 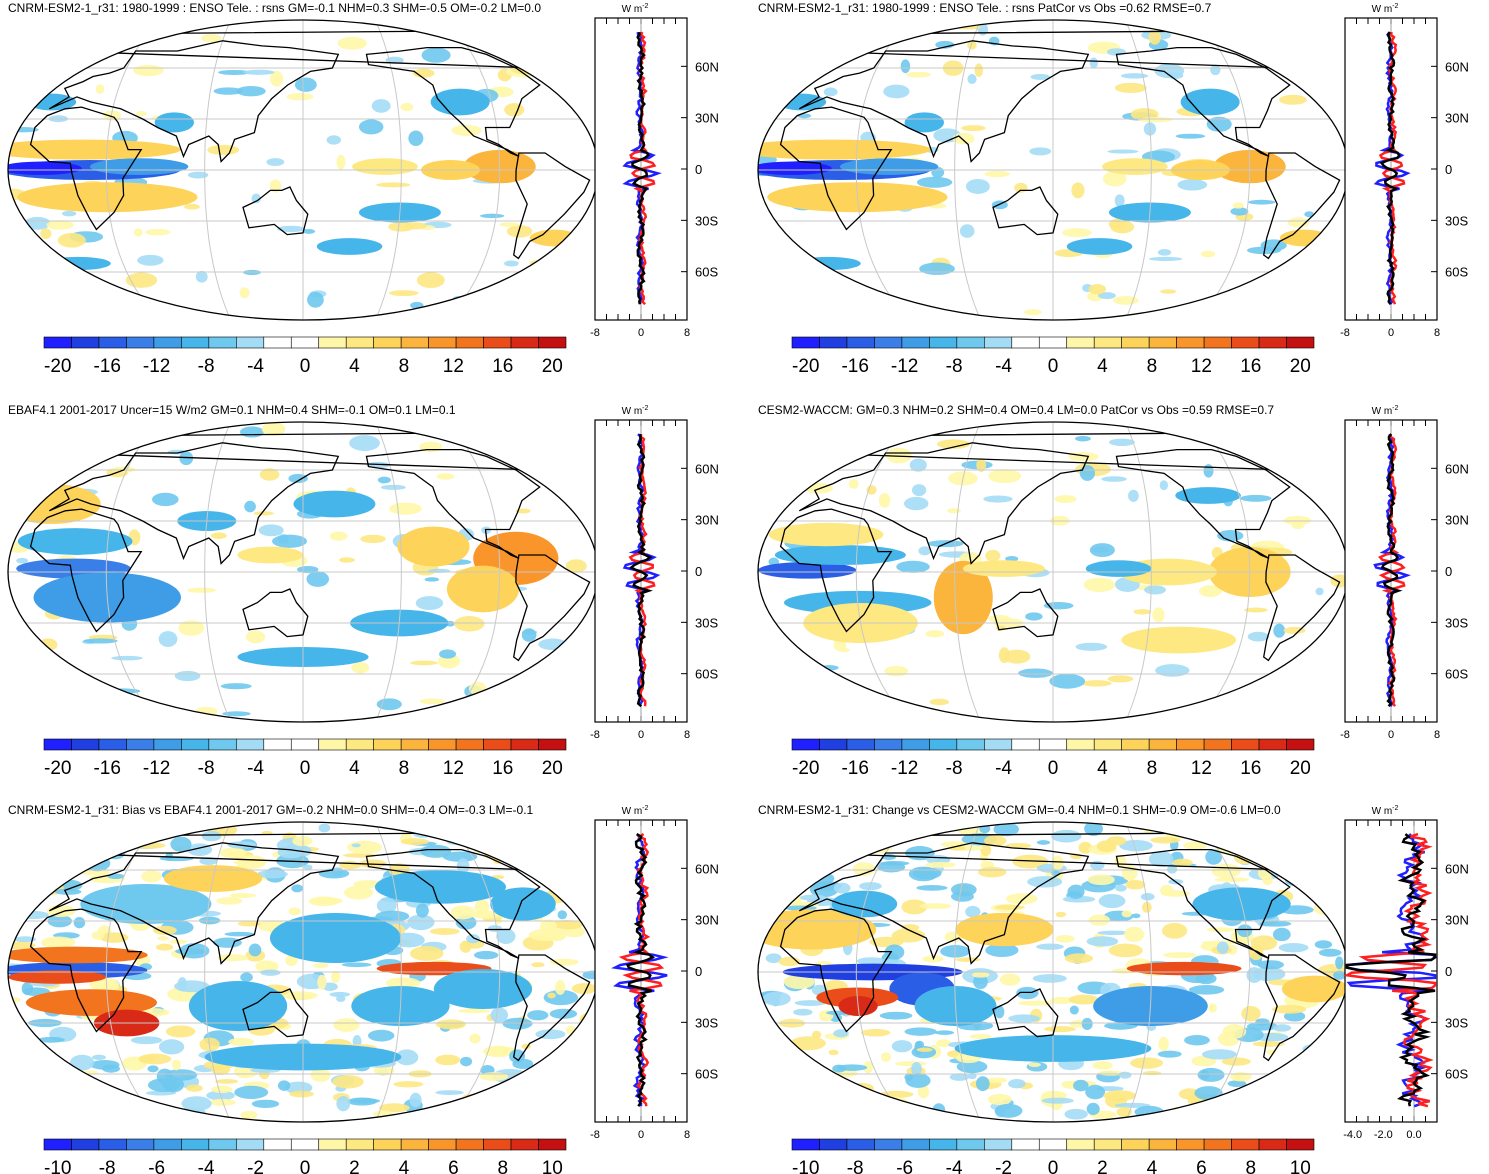 I want to click on zonal-line-model, so click(x=641, y=970).